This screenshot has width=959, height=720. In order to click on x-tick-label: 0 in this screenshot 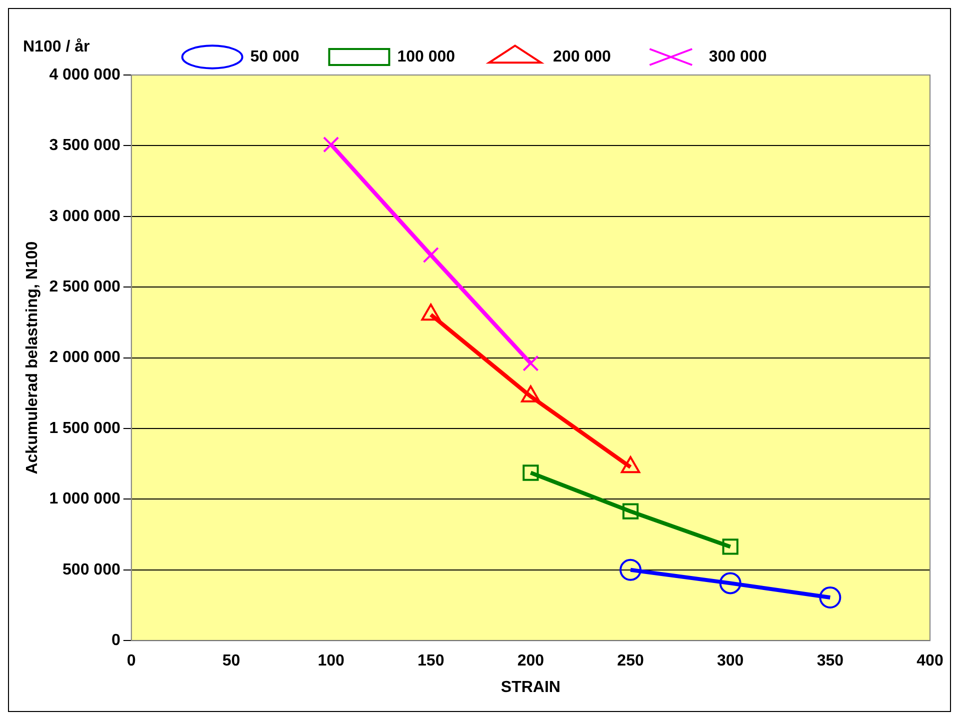, I will do `click(131, 661)`.